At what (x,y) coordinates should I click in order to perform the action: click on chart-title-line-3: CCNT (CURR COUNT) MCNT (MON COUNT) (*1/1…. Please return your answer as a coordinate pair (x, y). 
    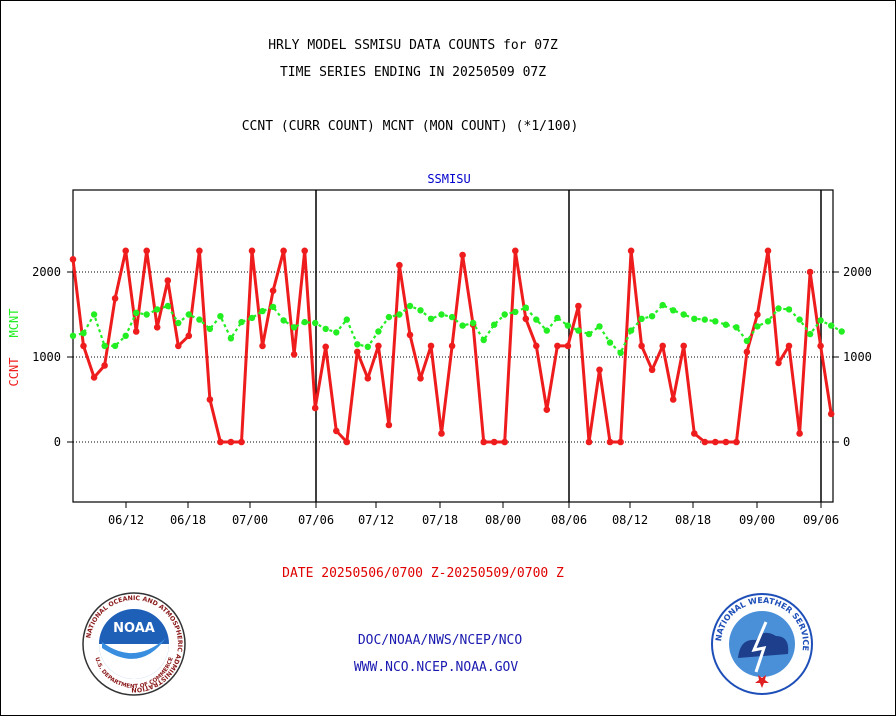
    Looking at the image, I should click on (410, 126).